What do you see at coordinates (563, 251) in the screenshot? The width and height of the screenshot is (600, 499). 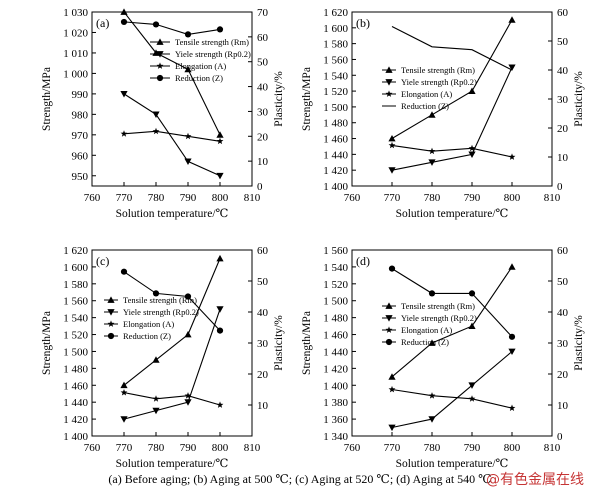 I see `y2-tick-label: 60` at bounding box center [563, 251].